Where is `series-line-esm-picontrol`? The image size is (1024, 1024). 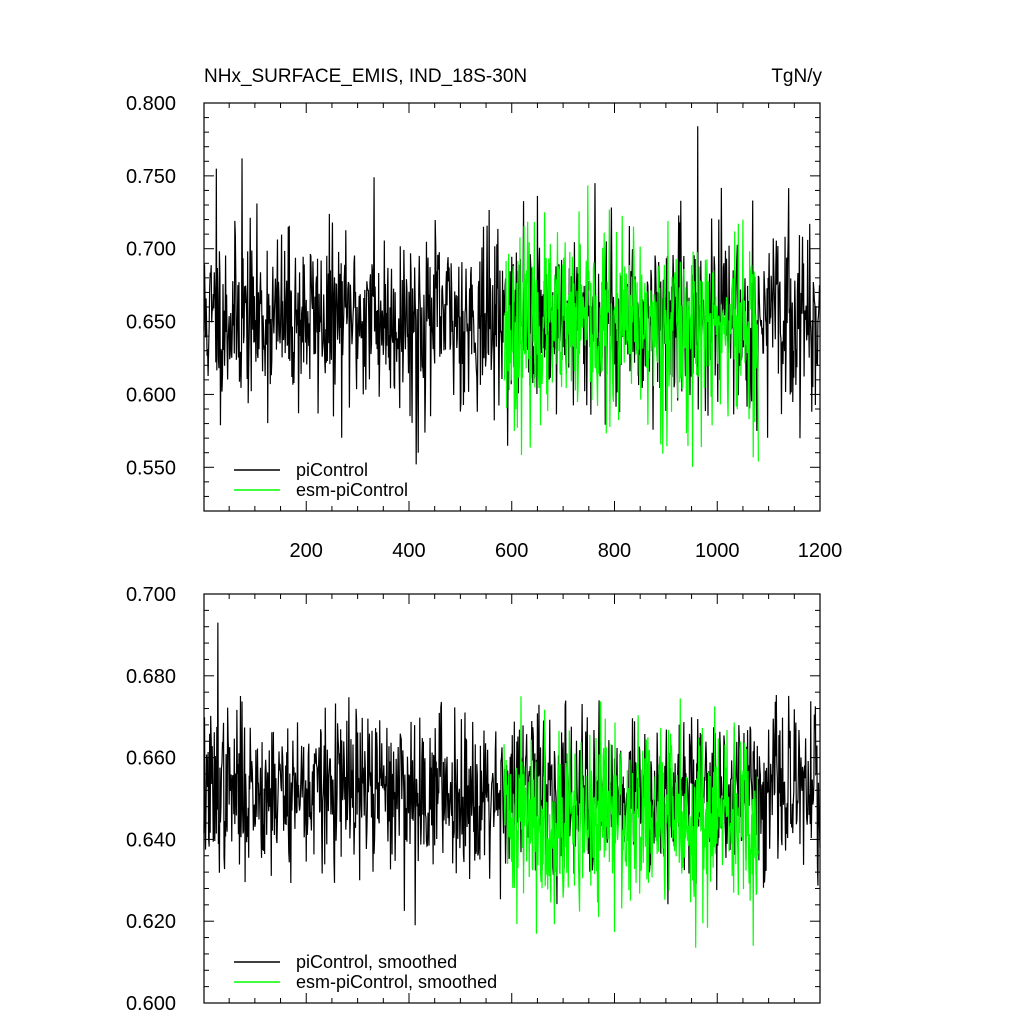 series-line-esm-picontrol is located at coordinates (631, 326).